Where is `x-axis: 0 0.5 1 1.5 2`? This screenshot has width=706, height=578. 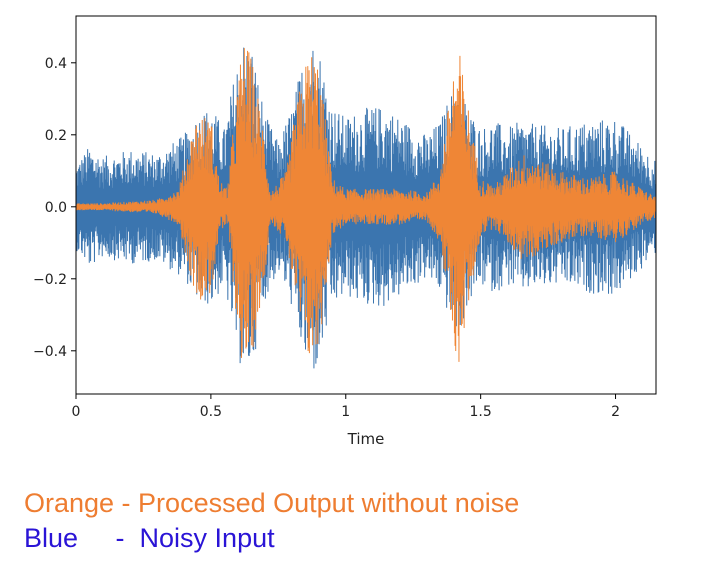
x-axis: 0 0.5 1 1.5 2 is located at coordinates (346, 407).